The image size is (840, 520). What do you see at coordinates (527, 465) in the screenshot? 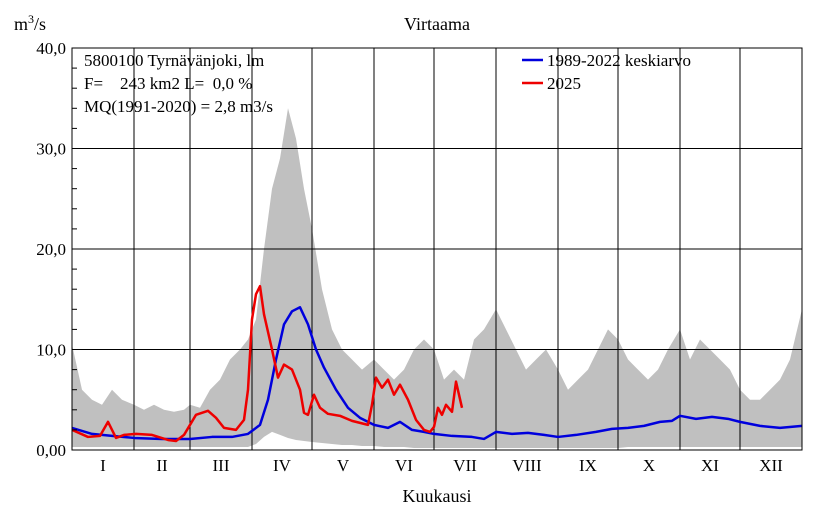
I see `month-label: VIII` at bounding box center [527, 465].